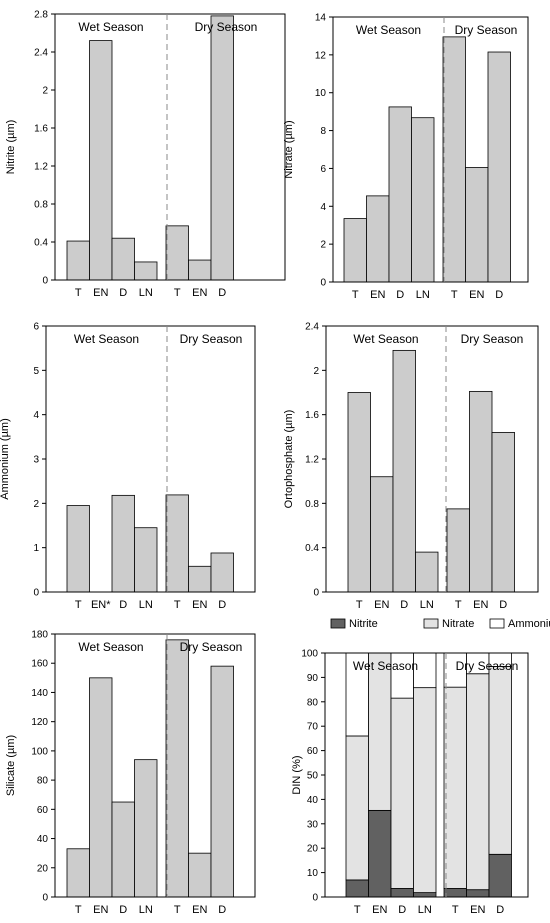 The image size is (550, 923). Describe the element at coordinates (5, 459) in the screenshot. I see `y-axis-label: Ammonium (µm)` at that location.